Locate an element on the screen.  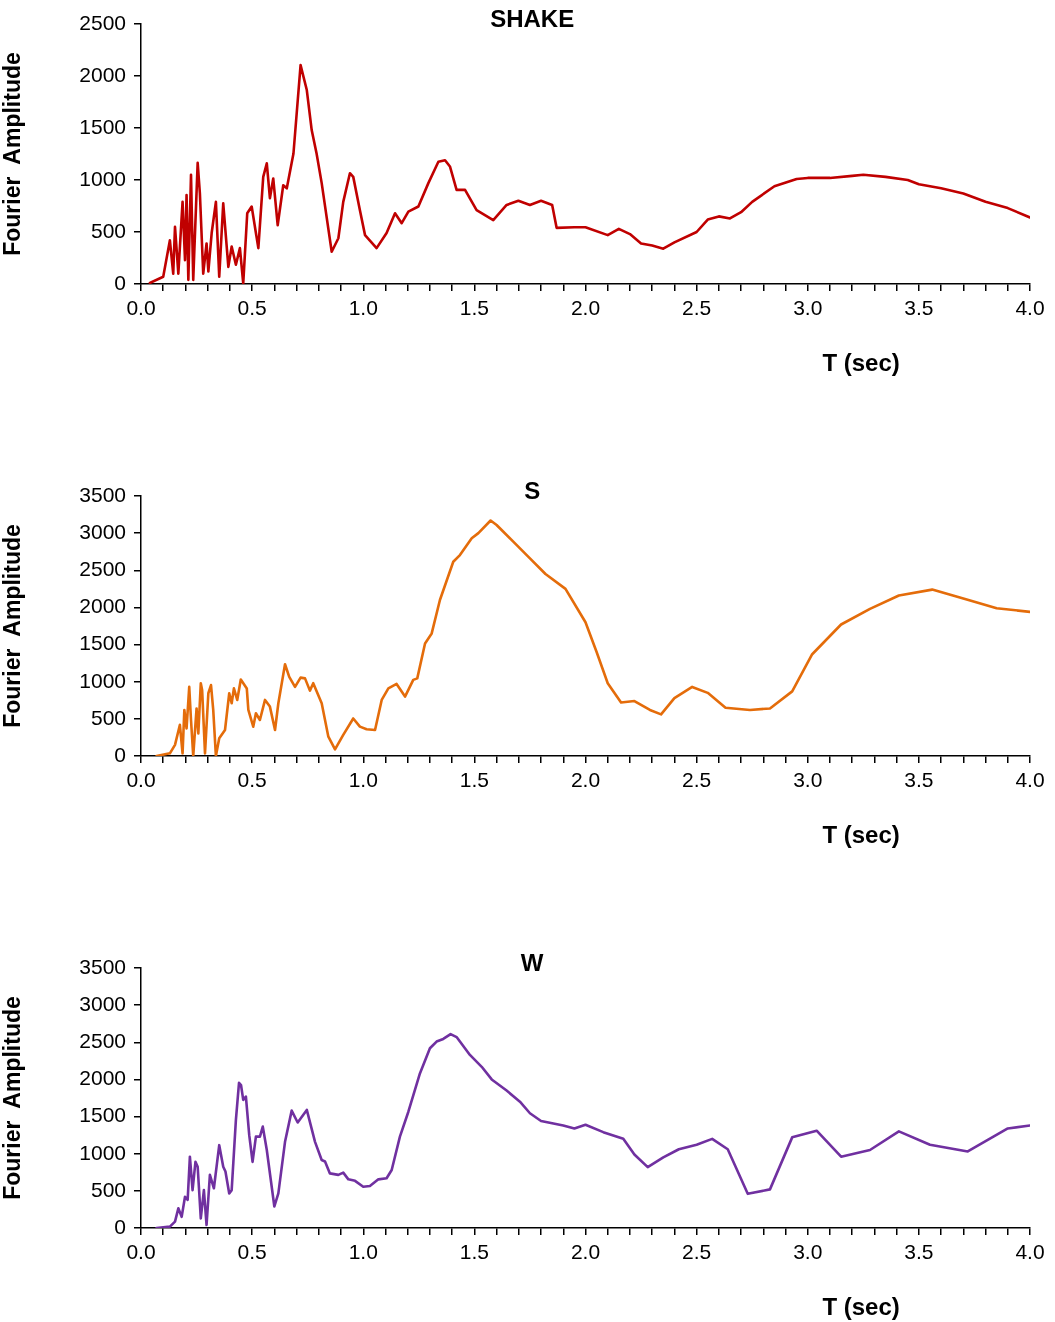
chart-title: SHAKE is located at coordinates (532, 18).